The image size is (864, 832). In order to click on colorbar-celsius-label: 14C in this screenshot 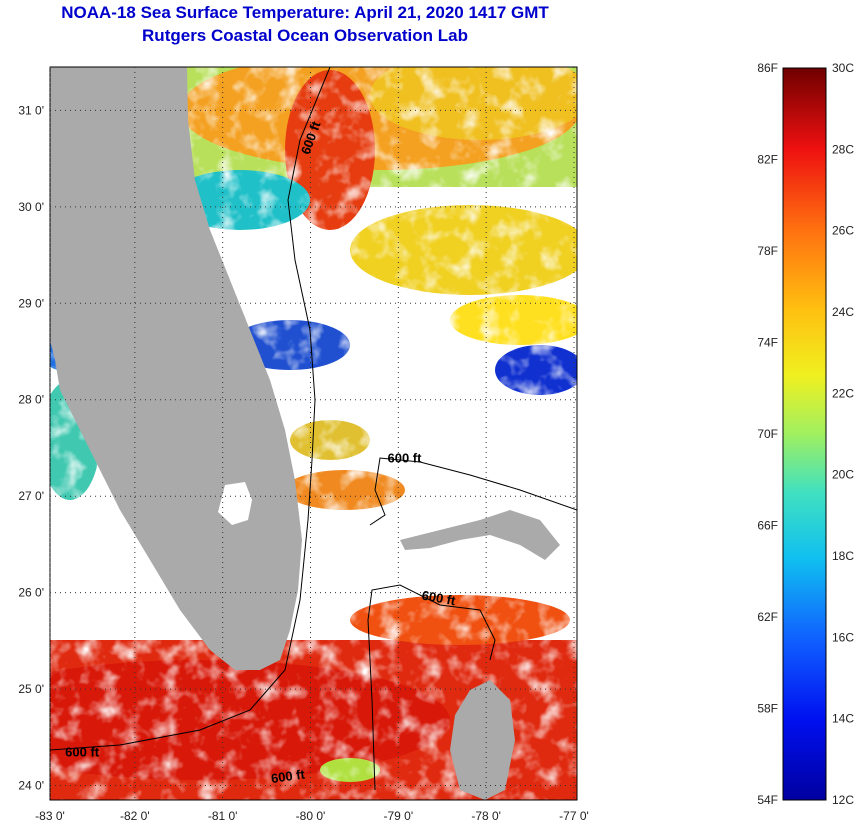, I will do `click(843, 719)`.